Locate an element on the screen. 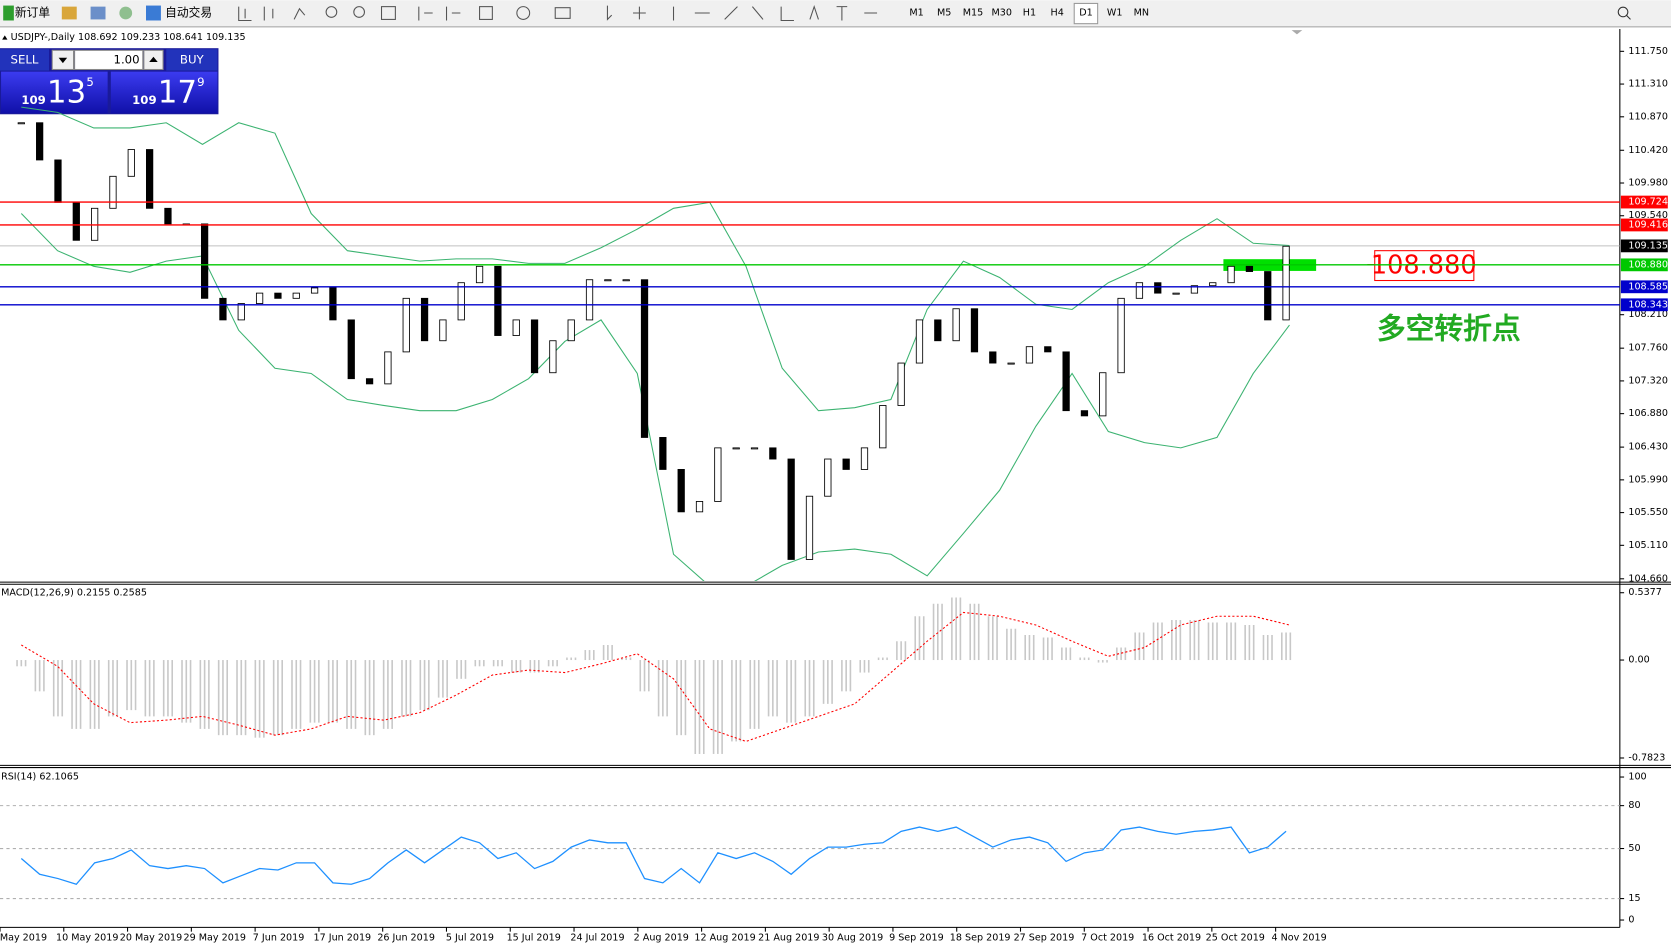 The height and width of the screenshot is (950, 1671). annotation-box is located at coordinates (1424, 266).